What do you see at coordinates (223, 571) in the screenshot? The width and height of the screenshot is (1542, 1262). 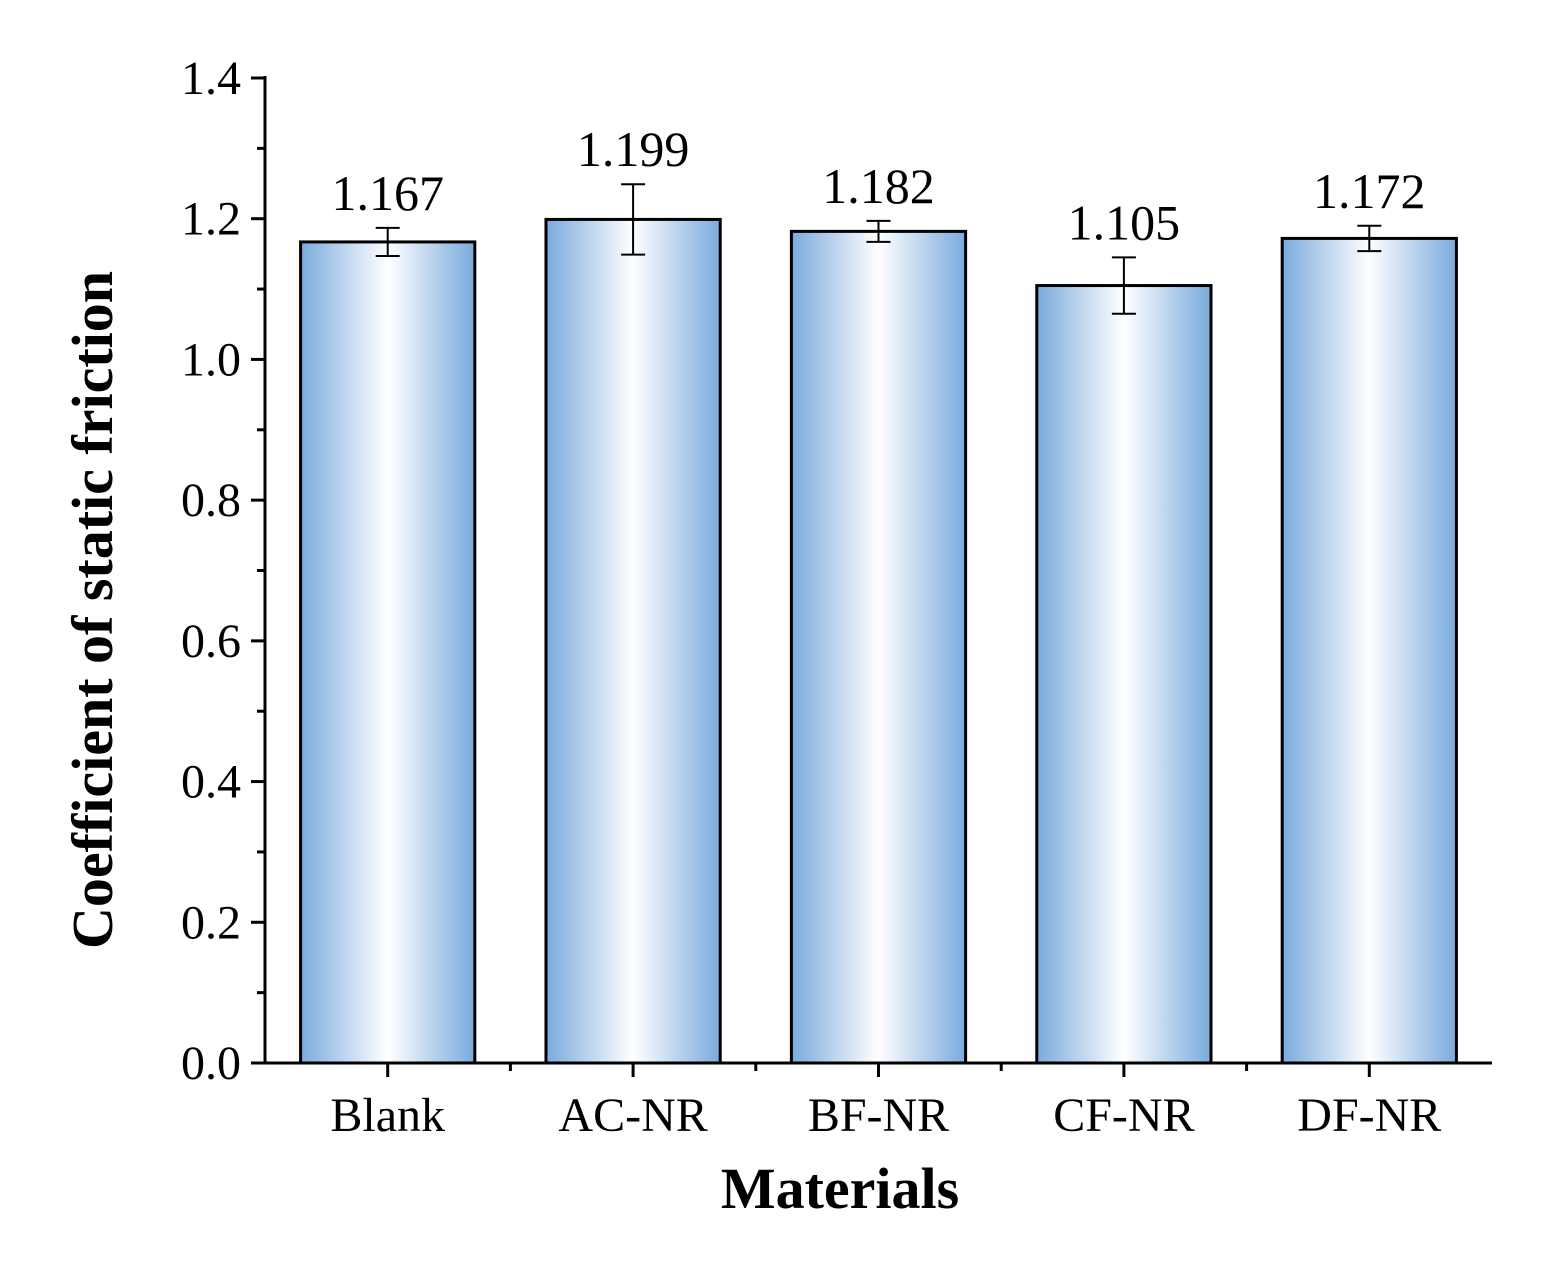 I see `y-axis-ticks: 0.0 0.2 0.4 0.6 0.8 1.0 1.2 1.4` at bounding box center [223, 571].